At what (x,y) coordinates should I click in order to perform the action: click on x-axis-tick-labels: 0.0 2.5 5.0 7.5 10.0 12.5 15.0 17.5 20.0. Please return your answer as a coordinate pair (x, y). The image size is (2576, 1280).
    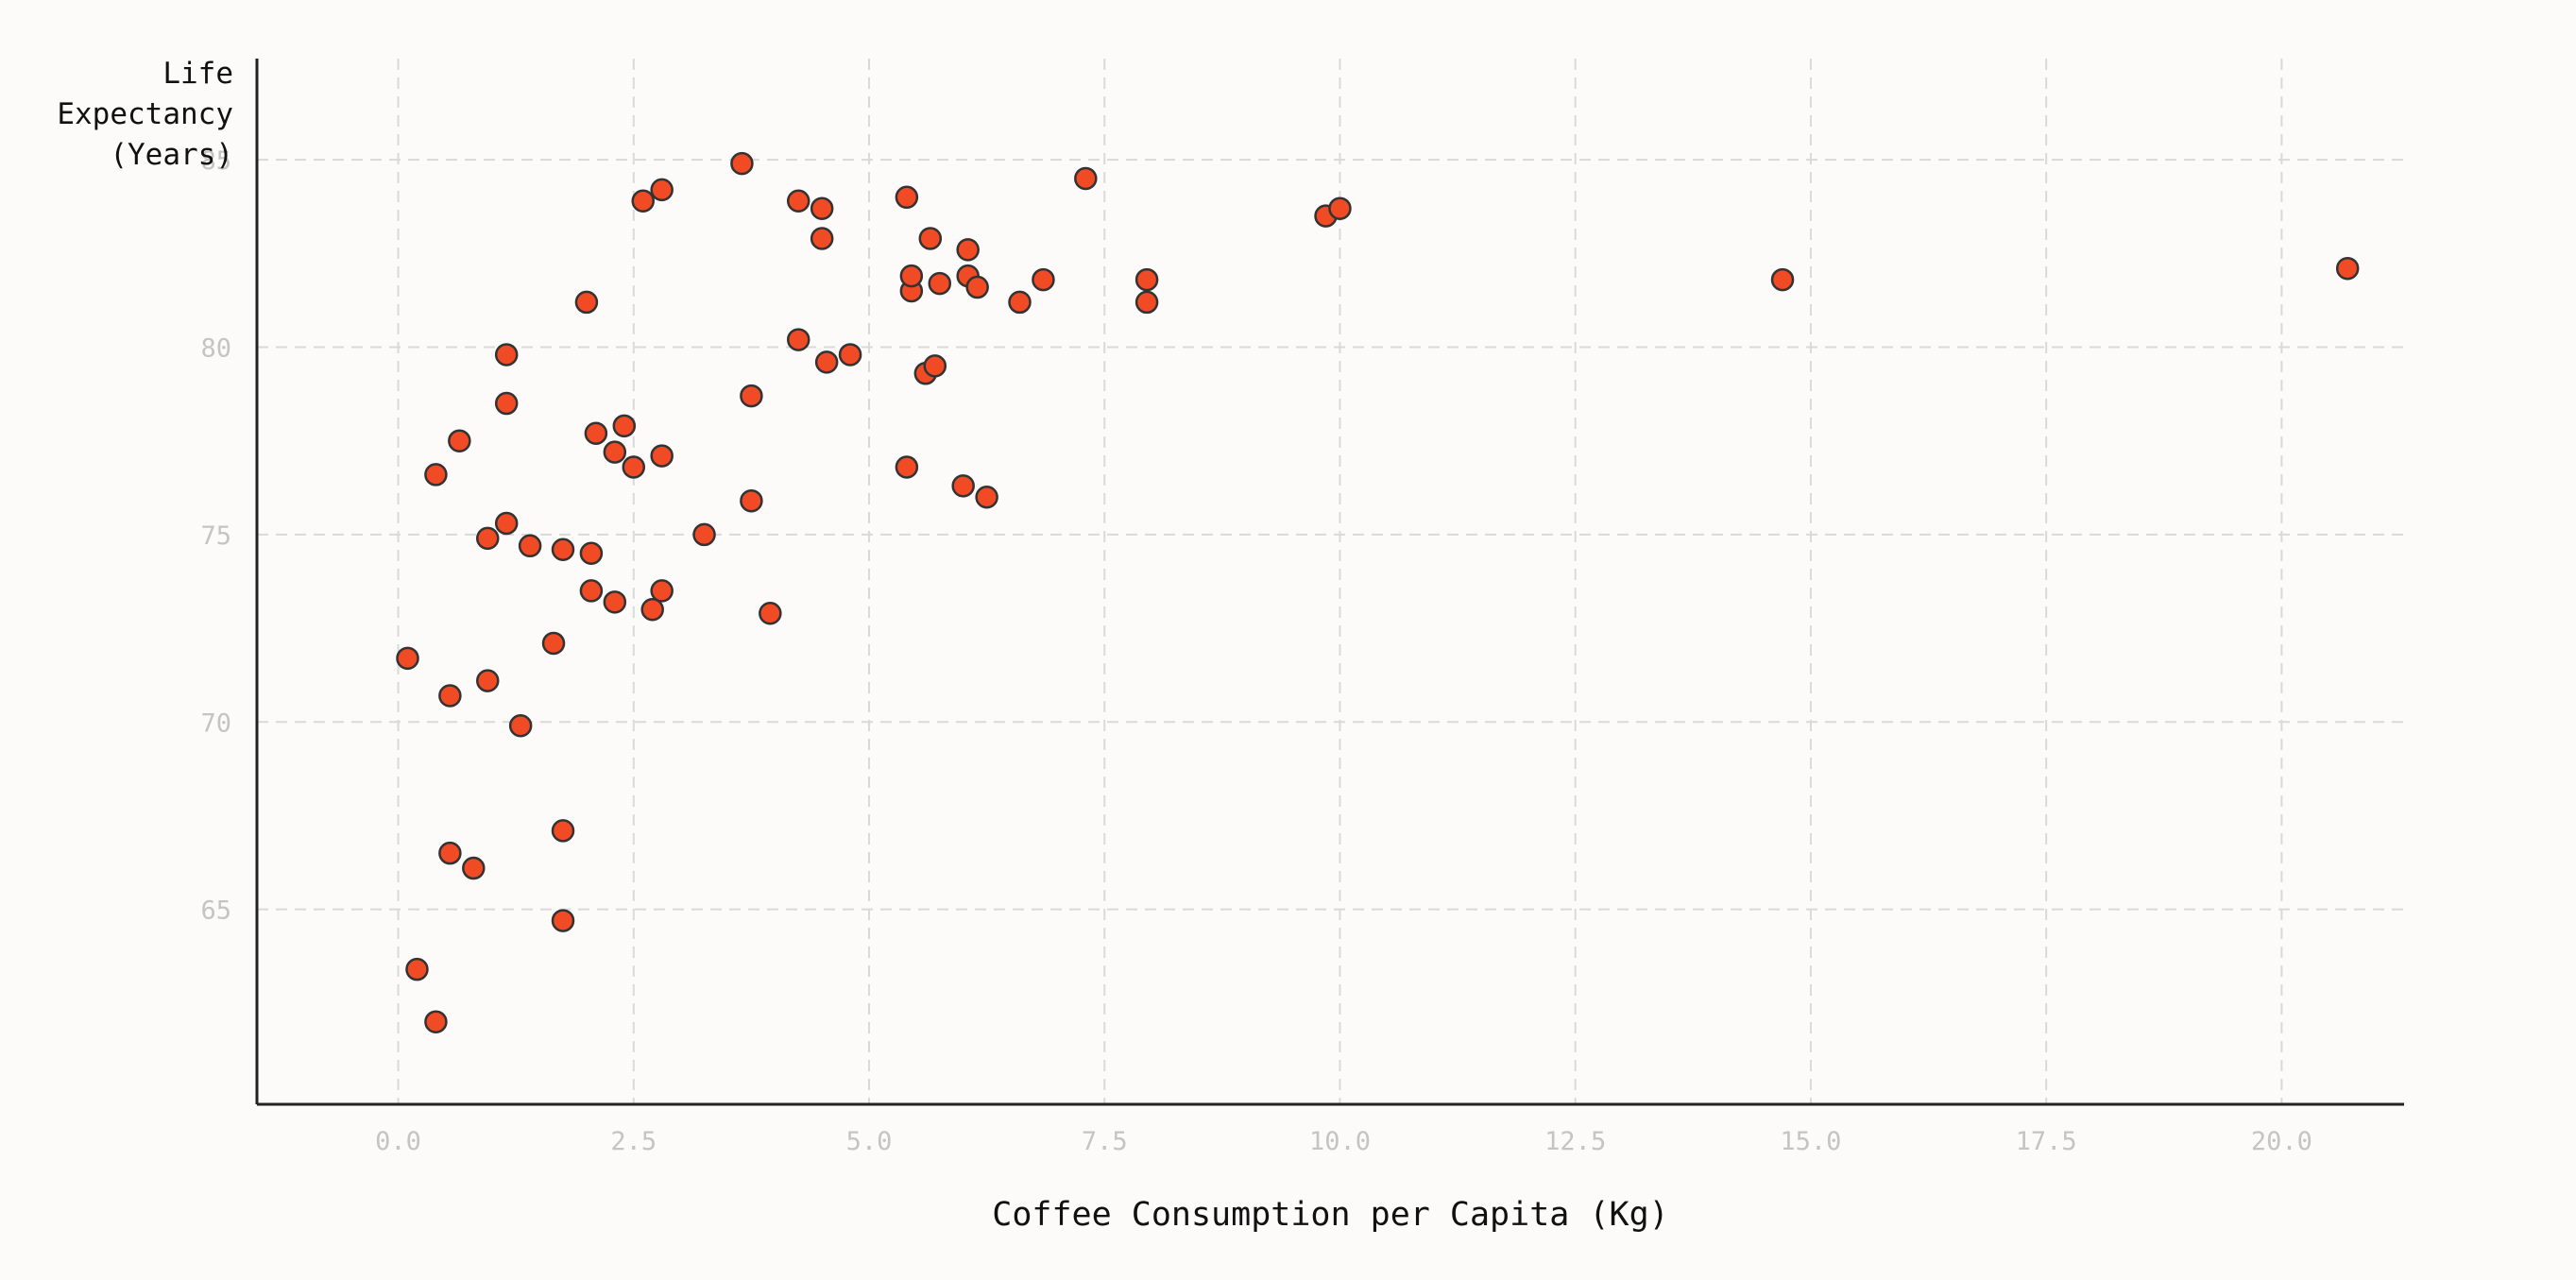
    Looking at the image, I should click on (1344, 1141).